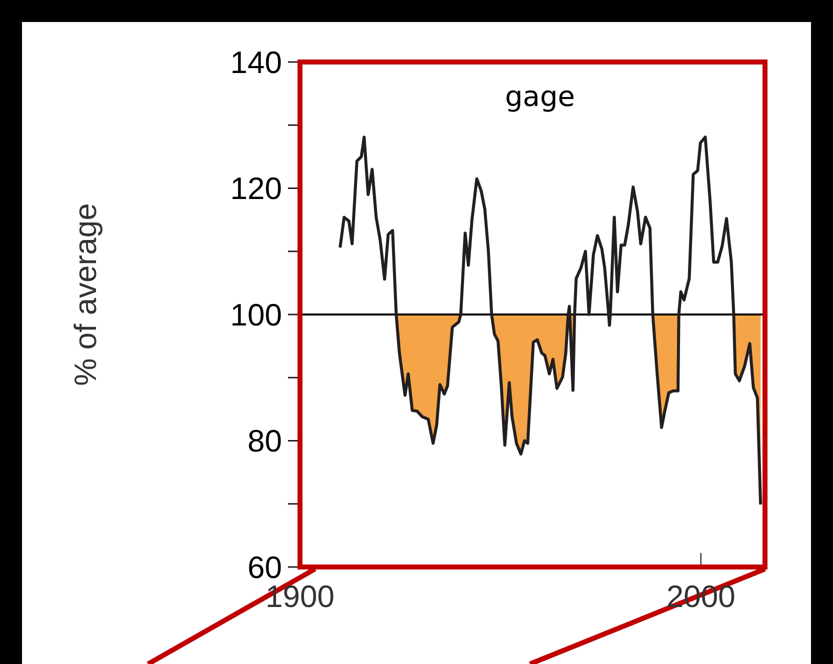 Image resolution: width=833 pixels, height=664 pixels. I want to click on y-tick-label: 100, so click(256, 314).